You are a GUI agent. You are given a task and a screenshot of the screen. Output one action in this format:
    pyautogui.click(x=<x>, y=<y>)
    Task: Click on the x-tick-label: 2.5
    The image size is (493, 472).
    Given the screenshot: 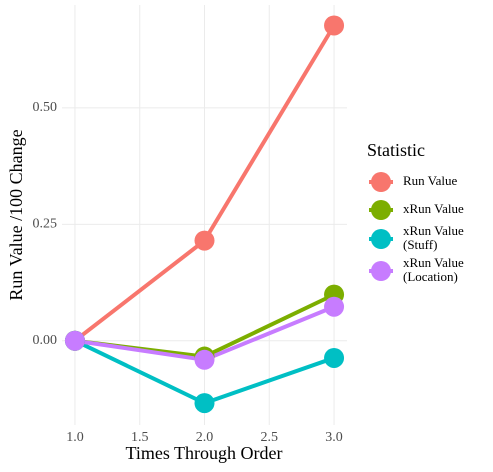 What is the action you would take?
    pyautogui.click(x=270, y=437)
    